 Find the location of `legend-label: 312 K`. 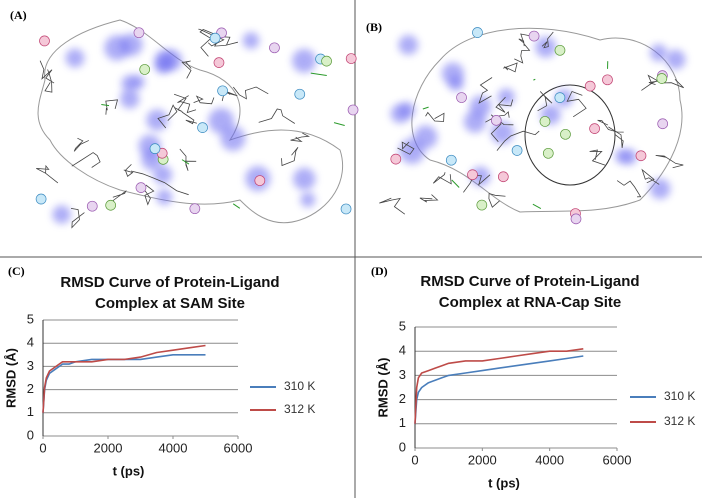

legend-label: 312 K is located at coordinates (679, 421).